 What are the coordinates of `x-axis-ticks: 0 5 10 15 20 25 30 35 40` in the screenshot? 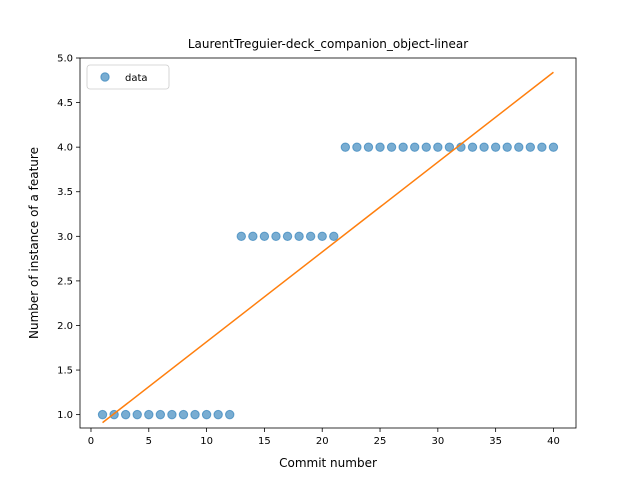 It's located at (324, 437).